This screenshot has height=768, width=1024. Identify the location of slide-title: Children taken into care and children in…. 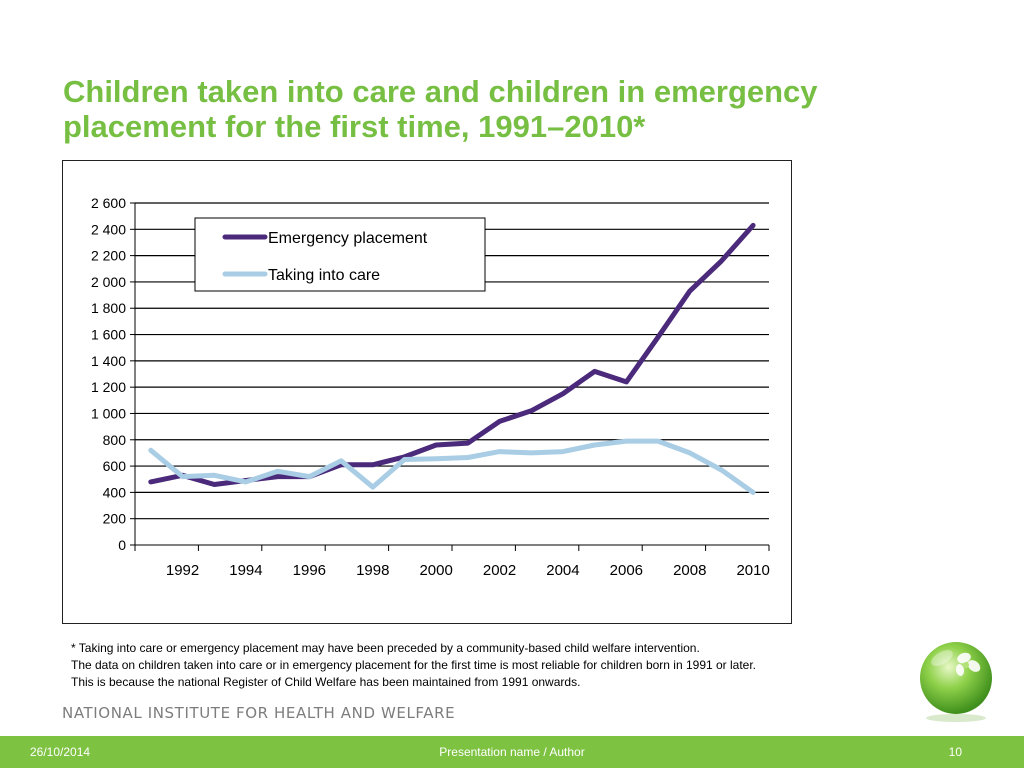
(440, 109).